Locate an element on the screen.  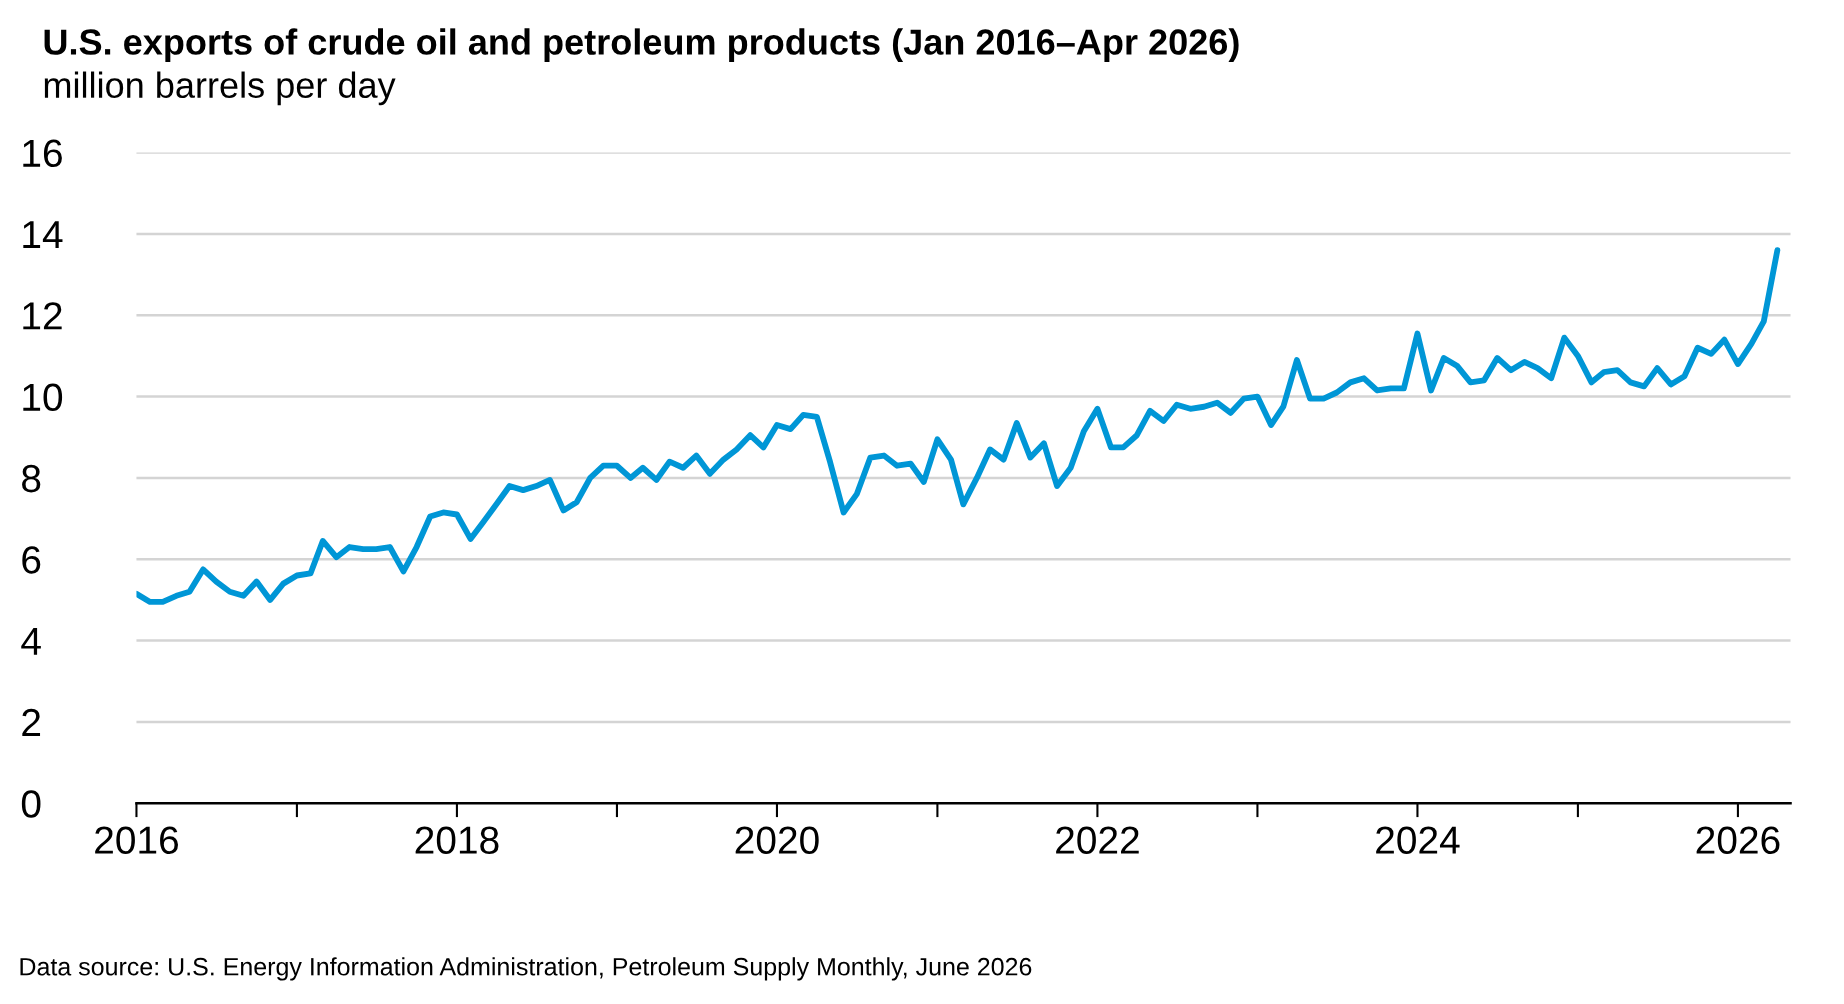
source-note: Data source: U.S. Energy Information Administration, Petroleum Supply Monthly, June 2026 is located at coordinates (526, 969).